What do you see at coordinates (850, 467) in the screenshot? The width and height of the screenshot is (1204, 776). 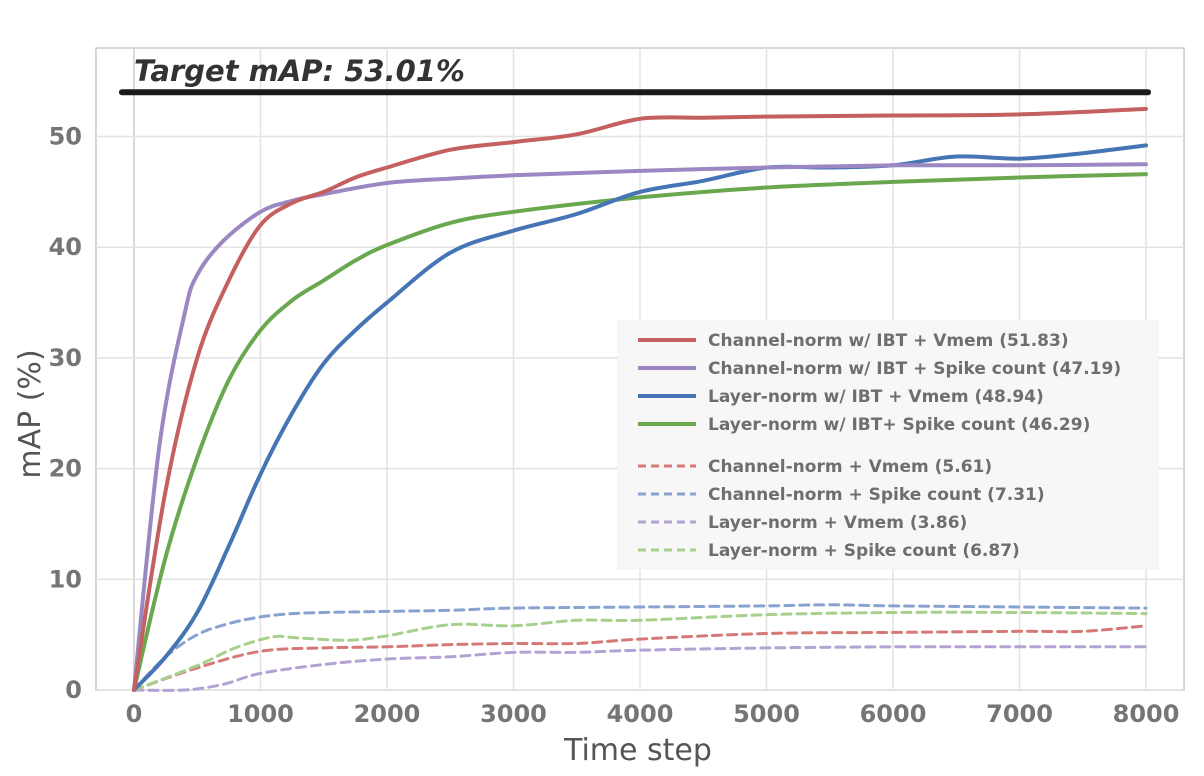 I see `legend-entry: Channel-norm + Vmem (5.61)` at bounding box center [850, 467].